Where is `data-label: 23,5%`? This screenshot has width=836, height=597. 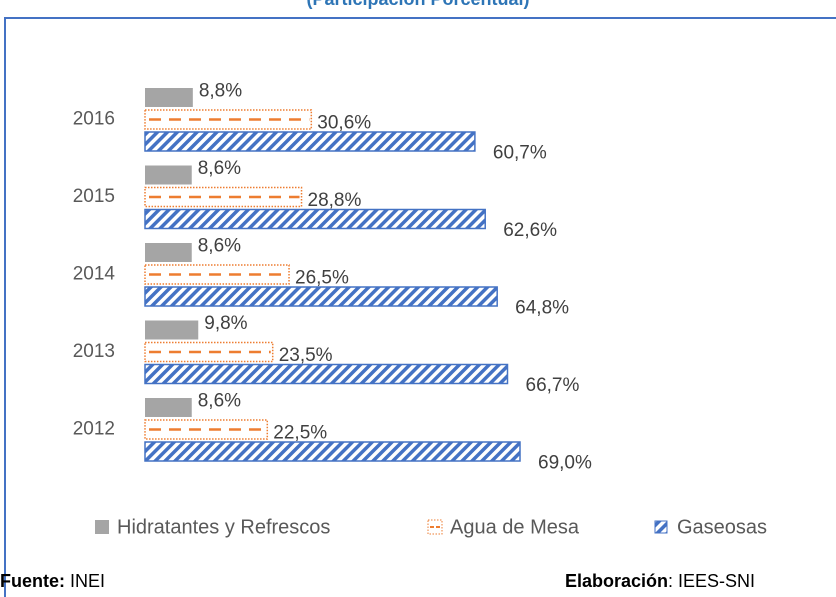
data-label: 23,5% is located at coordinates (306, 355).